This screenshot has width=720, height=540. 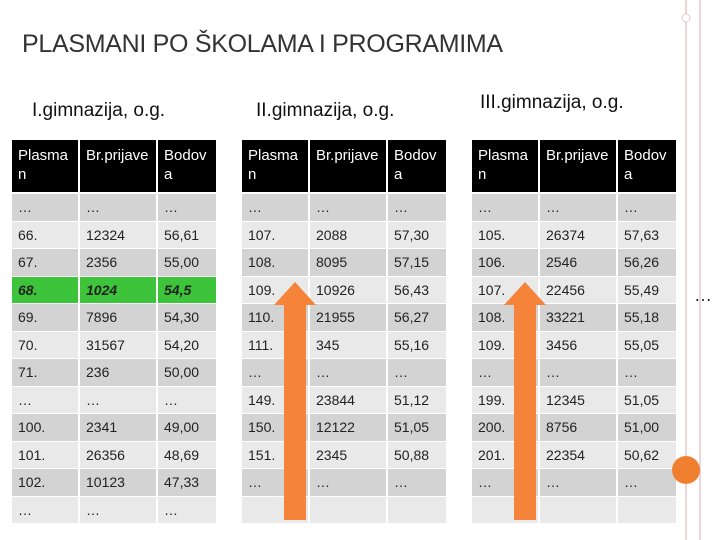 What do you see at coordinates (579, 427) in the screenshot?
I see `table-cell: 8756` at bounding box center [579, 427].